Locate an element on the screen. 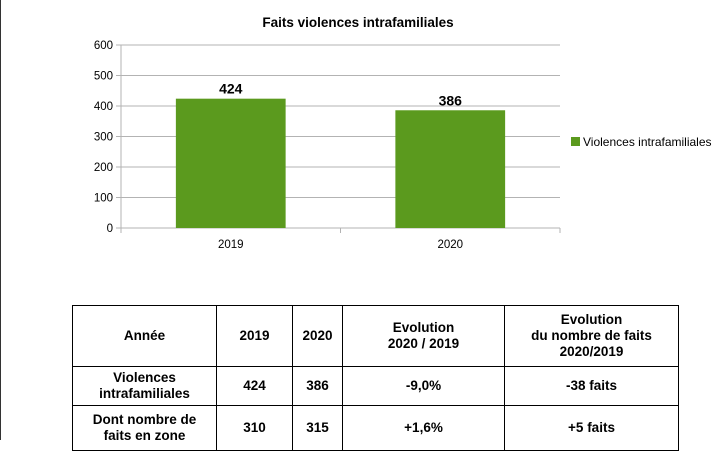  y-tick-label: 500 is located at coordinates (103, 77).